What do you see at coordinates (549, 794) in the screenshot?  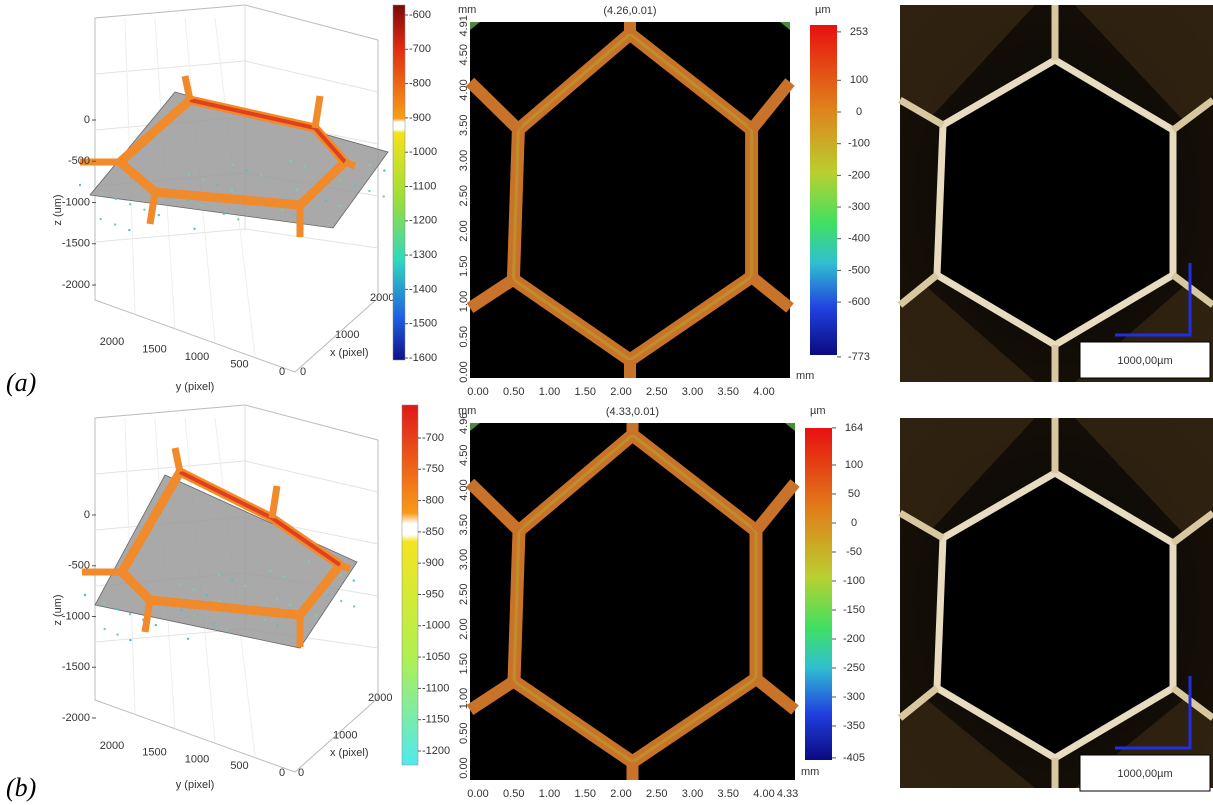 I see `x-tick-label: 1.00` at bounding box center [549, 794].